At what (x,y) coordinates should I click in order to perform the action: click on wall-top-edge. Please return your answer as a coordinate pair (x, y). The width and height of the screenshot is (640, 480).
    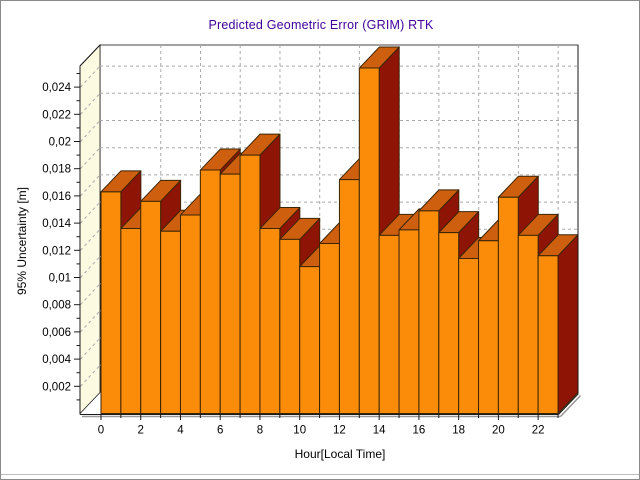
    Looking at the image, I should click on (90, 55).